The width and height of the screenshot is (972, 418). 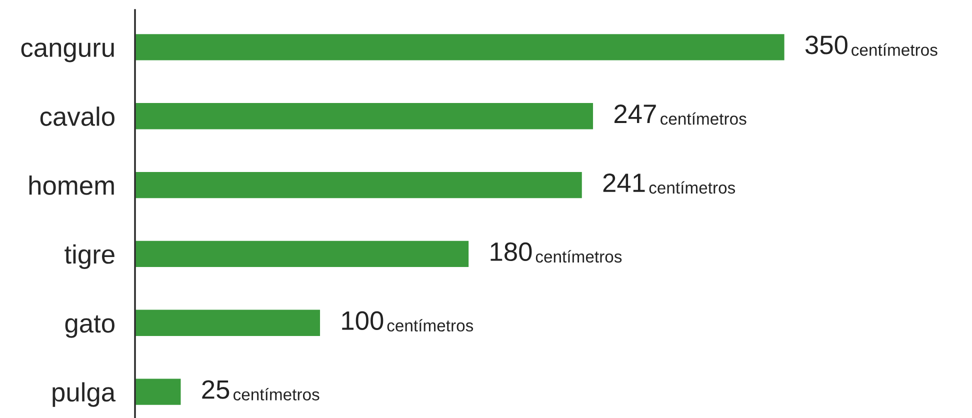 I want to click on y-tick-label: canguru, so click(x=67, y=52).